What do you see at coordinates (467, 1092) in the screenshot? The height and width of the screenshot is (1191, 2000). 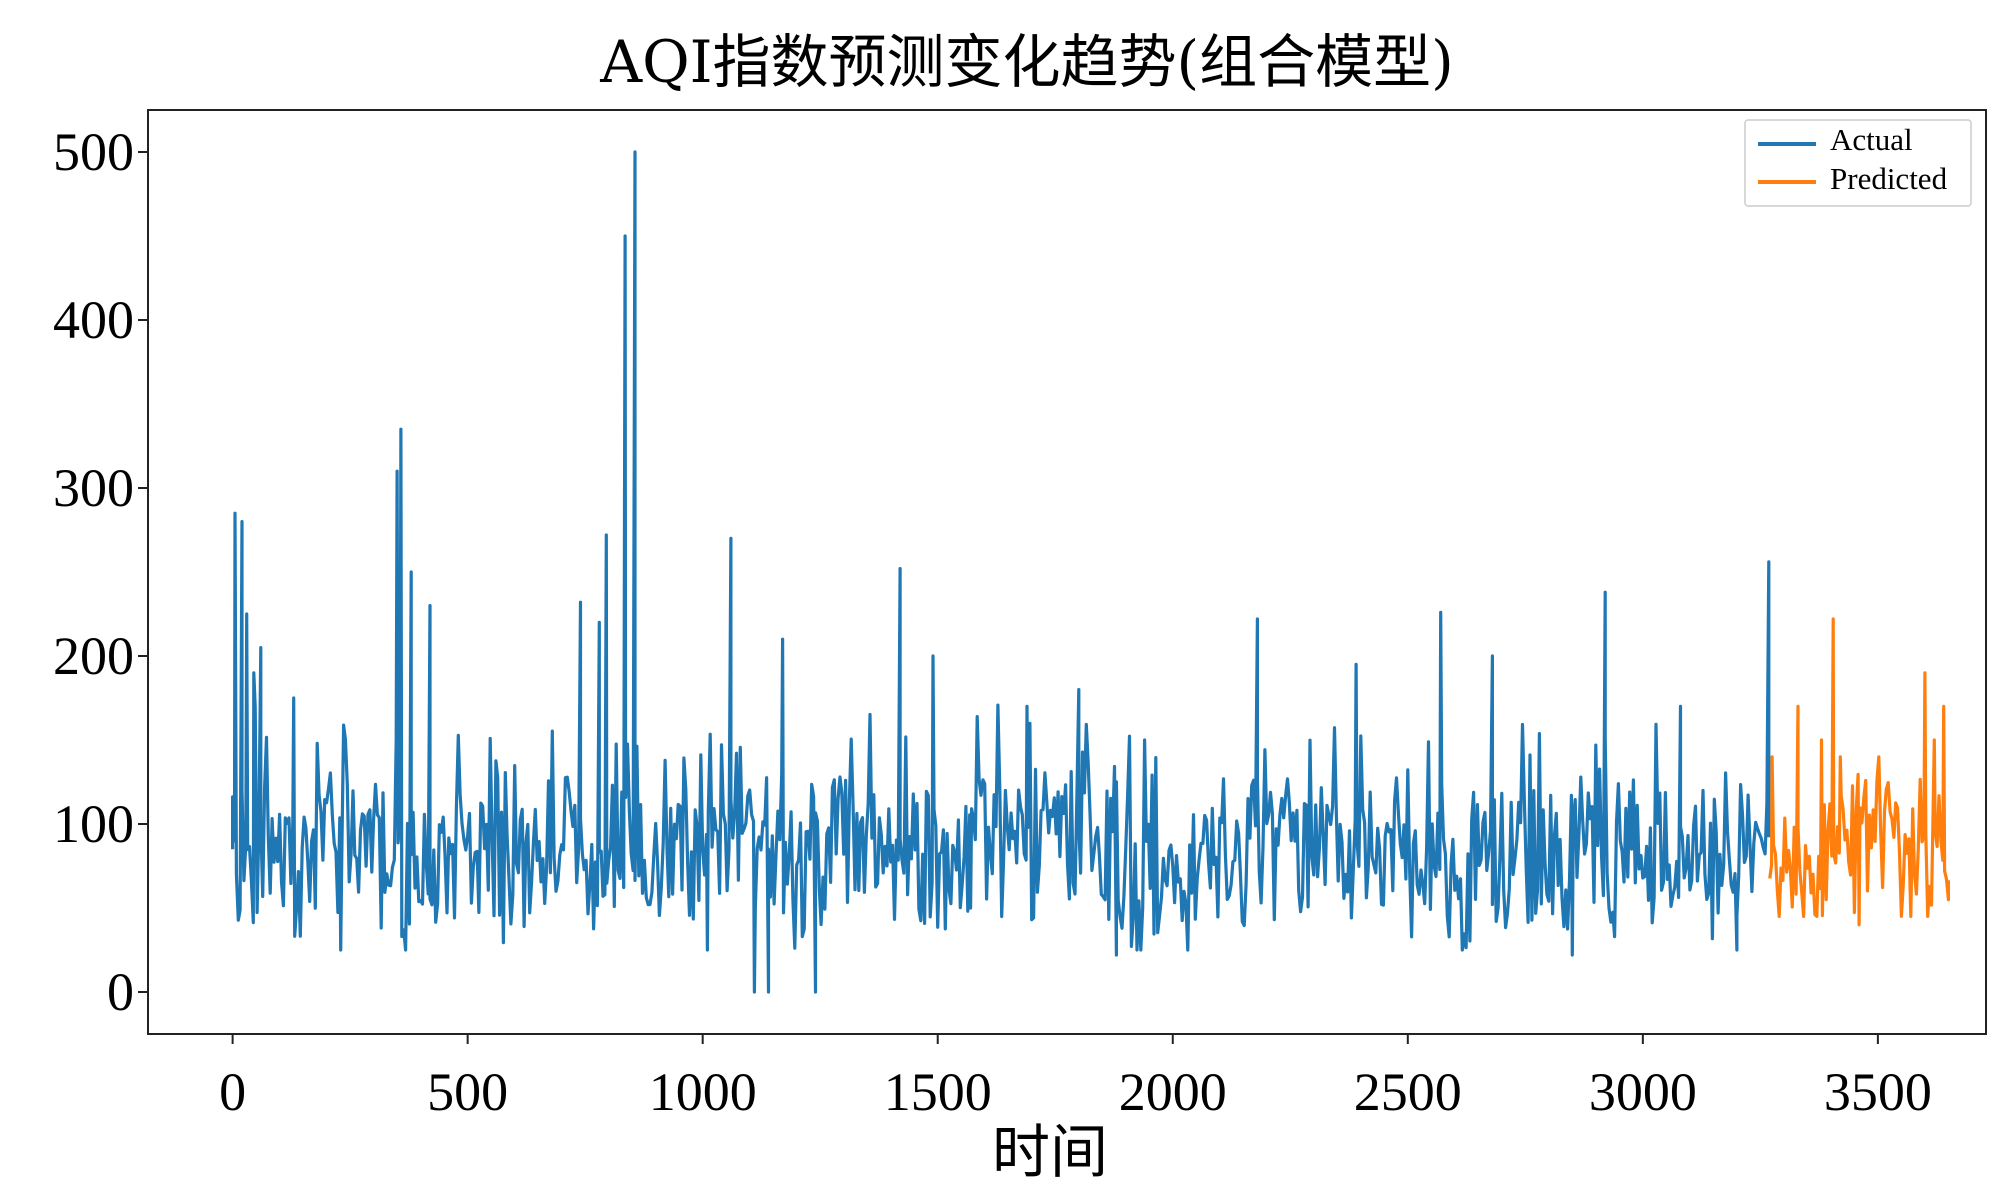 I see `x-tick-label: 500` at bounding box center [467, 1092].